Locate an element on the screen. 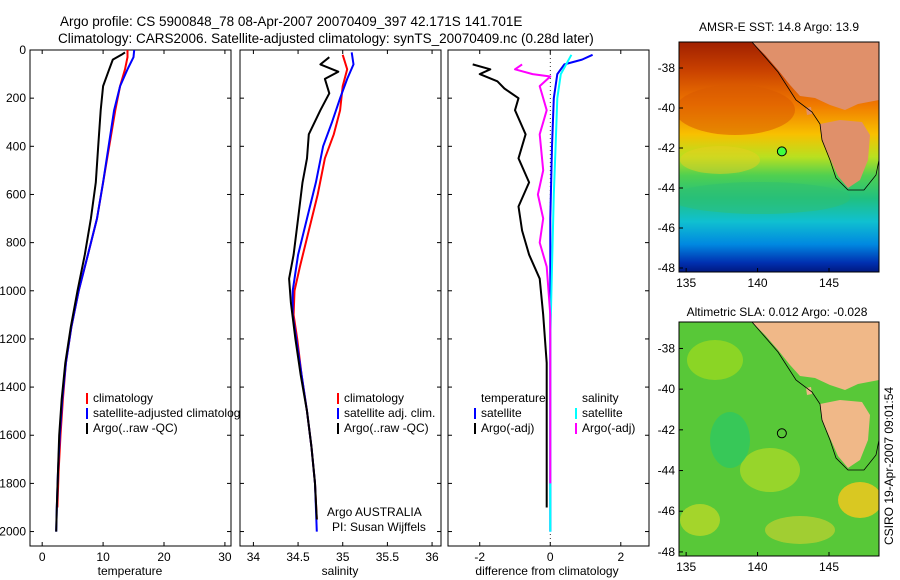 This screenshot has height=580, width=900. sla-patch-d is located at coordinates (730, 440).